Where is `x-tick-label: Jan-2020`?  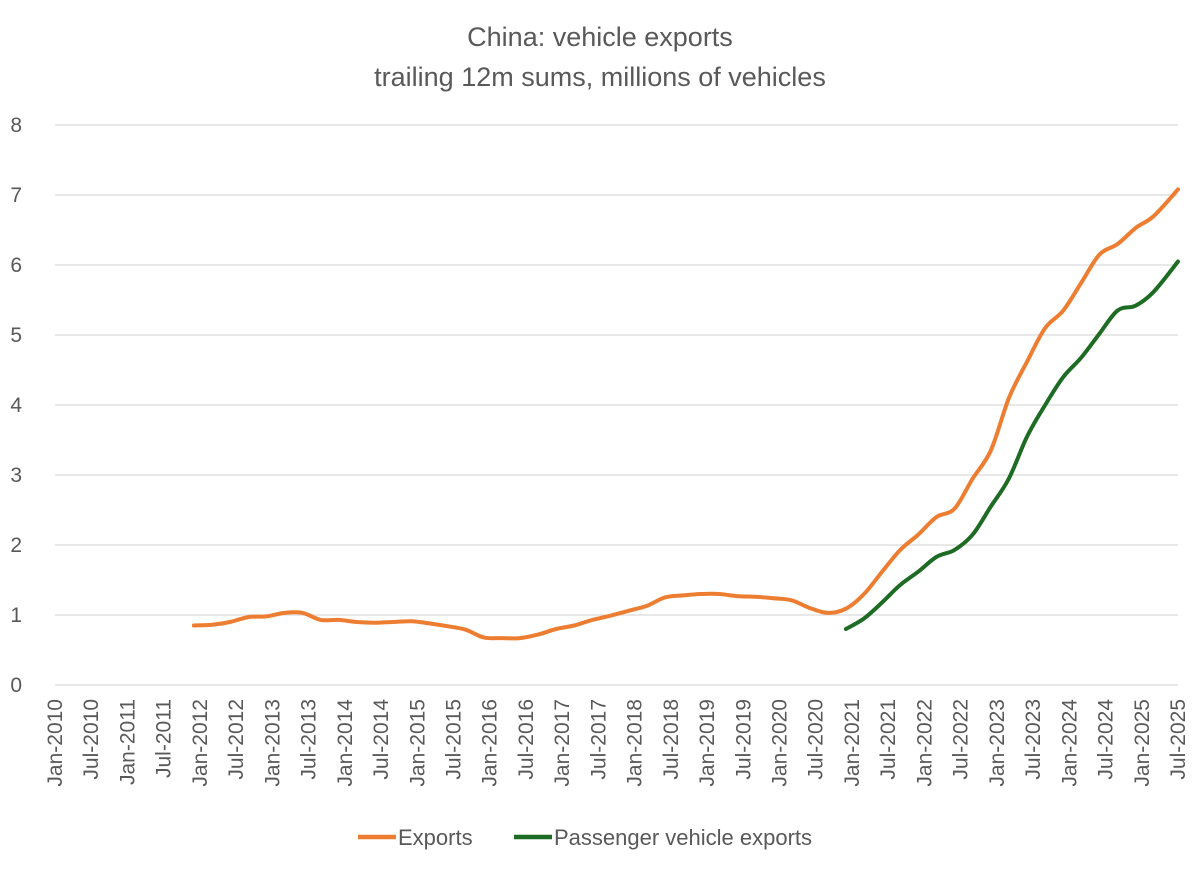 x-tick-label: Jan-2020 is located at coordinates (780, 743).